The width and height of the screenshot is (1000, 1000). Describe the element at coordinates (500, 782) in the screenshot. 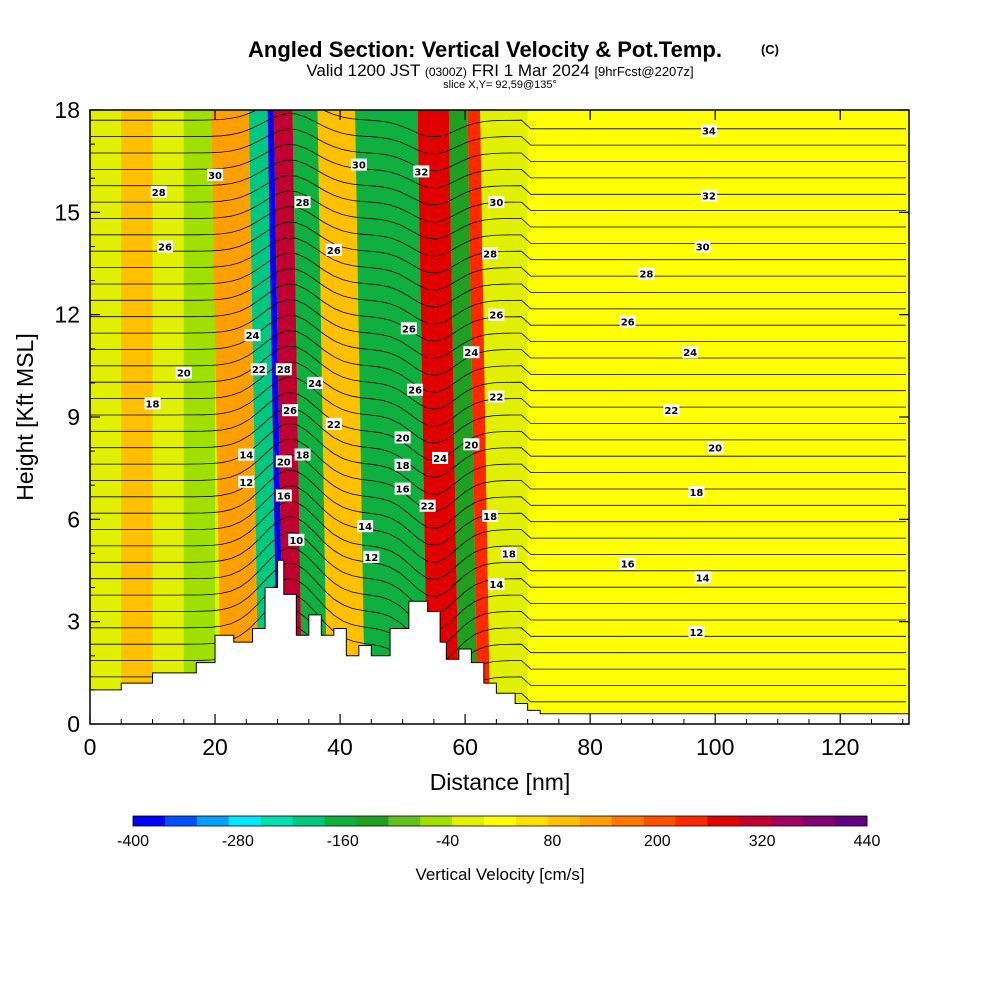

I see `x-axis-title: Distance [nm]` at that location.